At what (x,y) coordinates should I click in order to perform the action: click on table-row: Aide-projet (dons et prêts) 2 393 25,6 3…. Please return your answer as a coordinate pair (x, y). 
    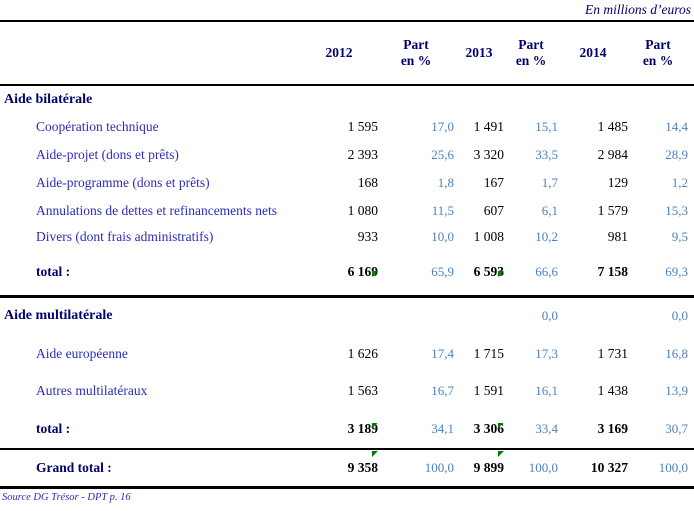
    Looking at the image, I should click on (347, 155).